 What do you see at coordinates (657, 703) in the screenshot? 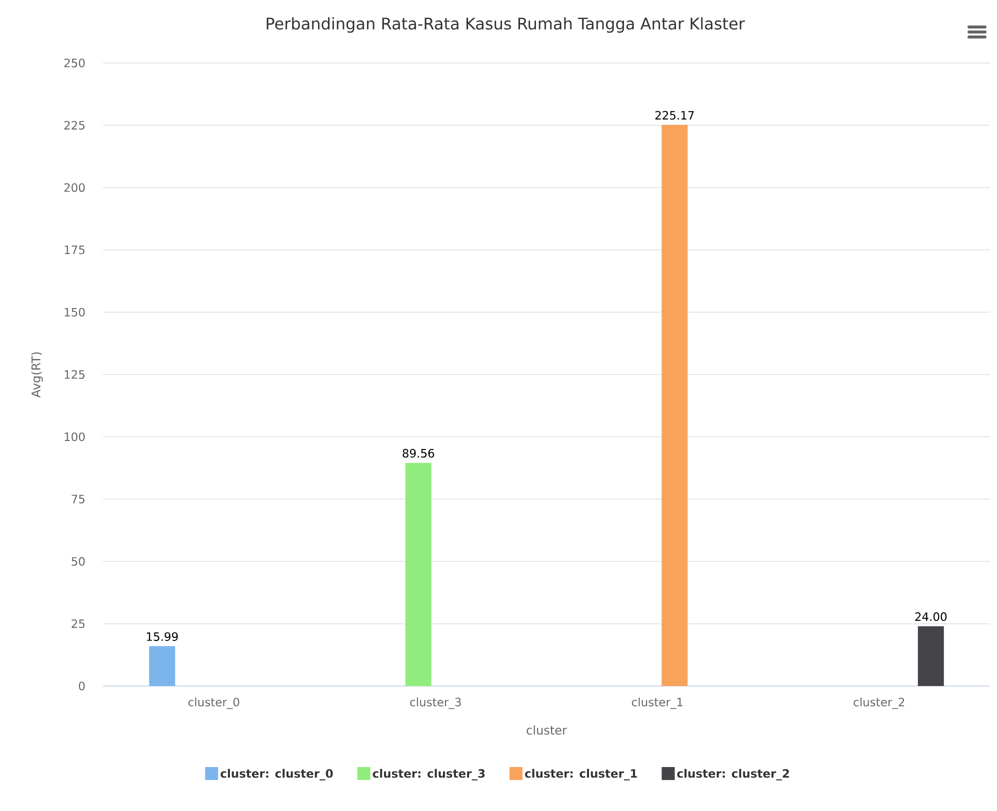
I see `x-tick-label: cluster_1` at bounding box center [657, 703].